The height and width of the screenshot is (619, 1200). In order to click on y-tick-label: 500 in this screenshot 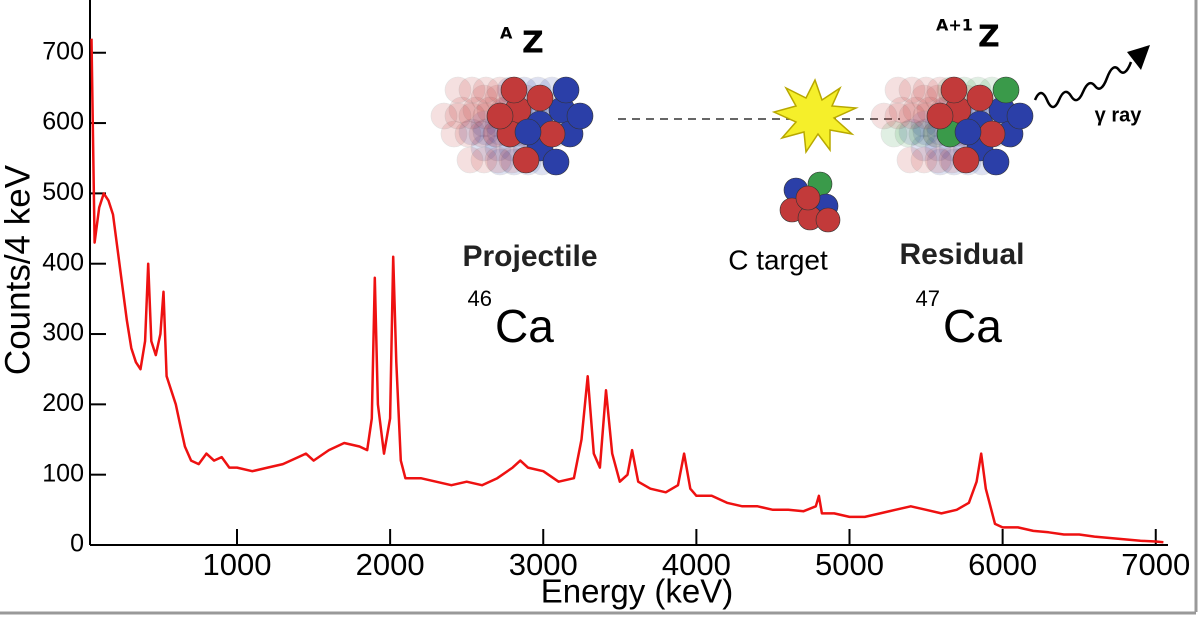, I will do `click(63, 192)`.